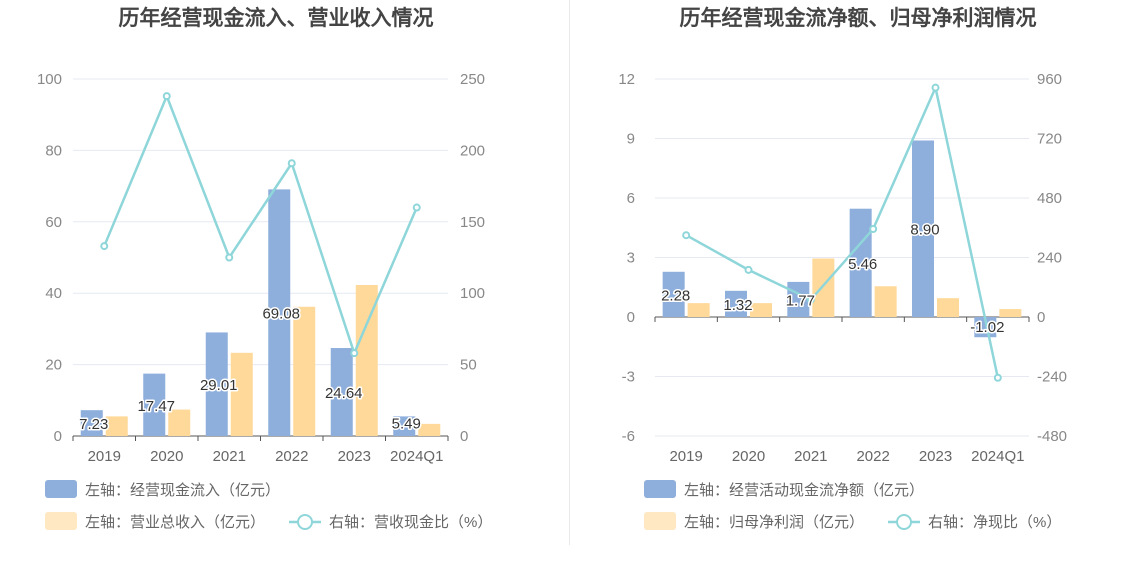 The height and width of the screenshot is (582, 1134). What do you see at coordinates (49, 79) in the screenshot?
I see `left-axis-tick: 100` at bounding box center [49, 79].